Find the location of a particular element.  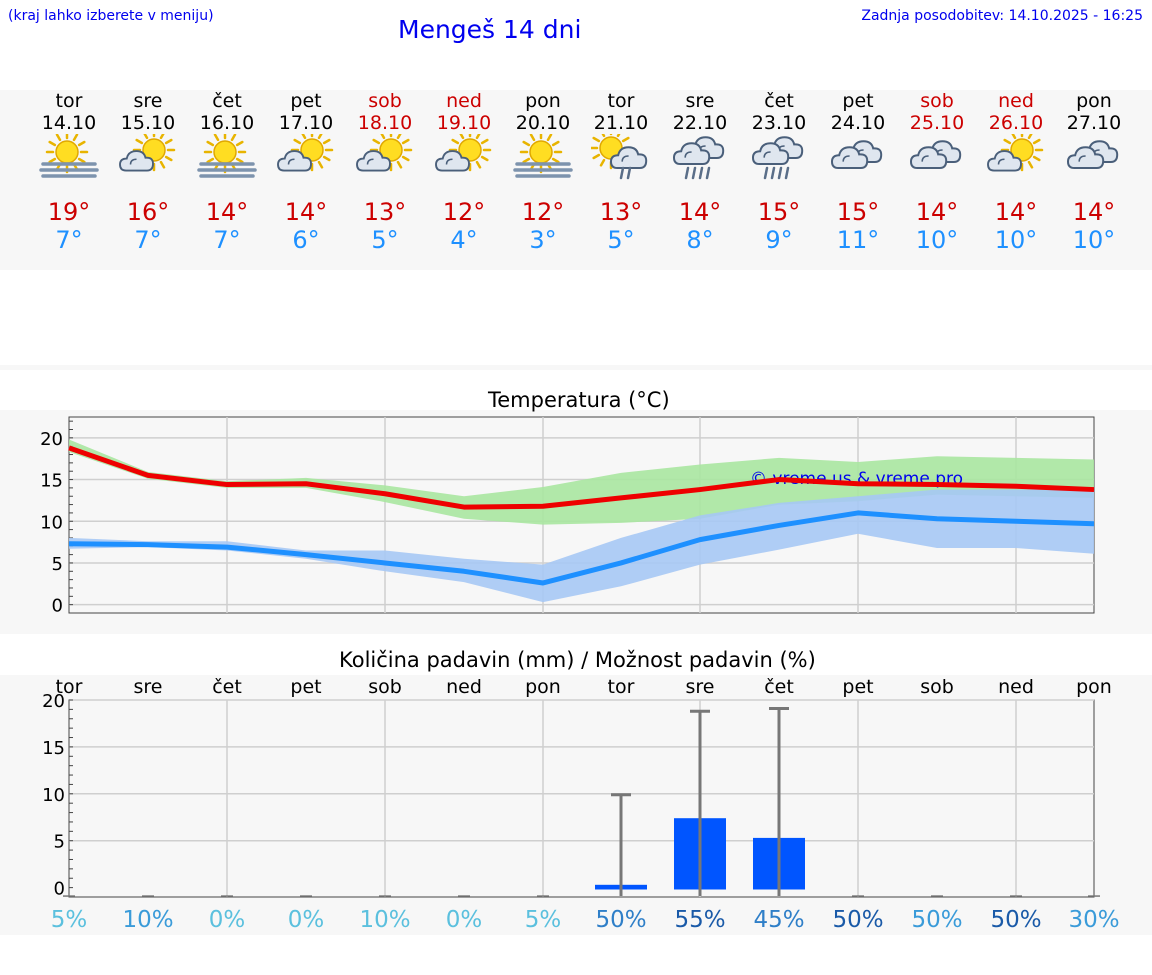

y-tick-label: 20 is located at coordinates (51, 439).